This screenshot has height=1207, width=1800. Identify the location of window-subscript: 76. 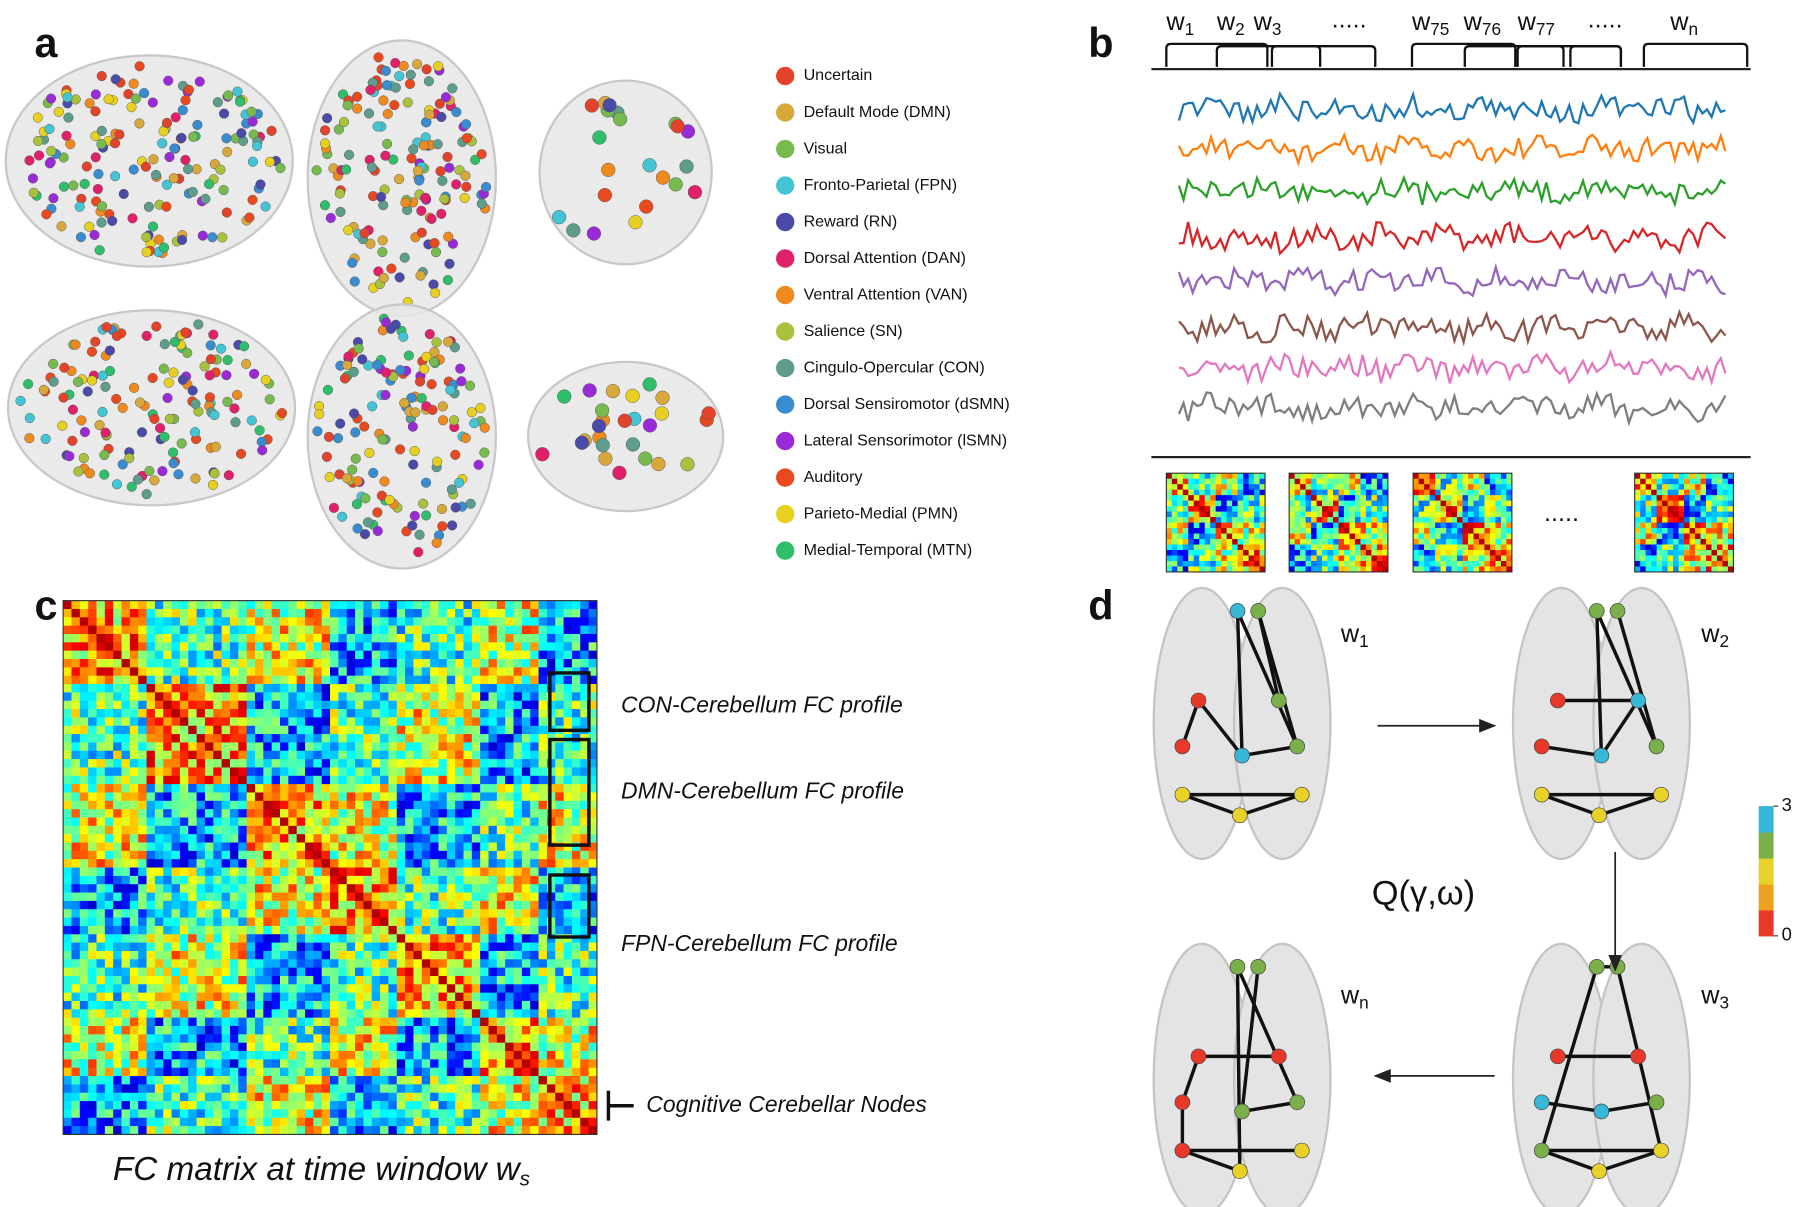
(1491, 29).